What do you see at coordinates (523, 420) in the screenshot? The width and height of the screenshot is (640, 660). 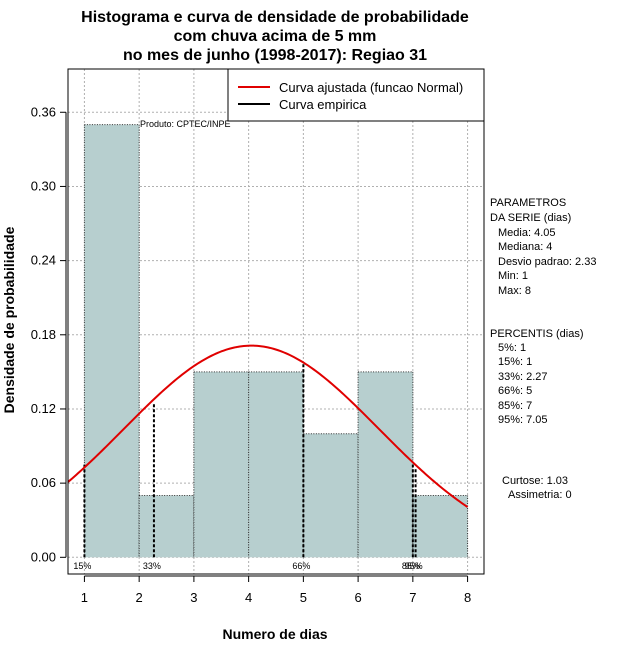 I see `percentil-95: 95%: 7.05` at bounding box center [523, 420].